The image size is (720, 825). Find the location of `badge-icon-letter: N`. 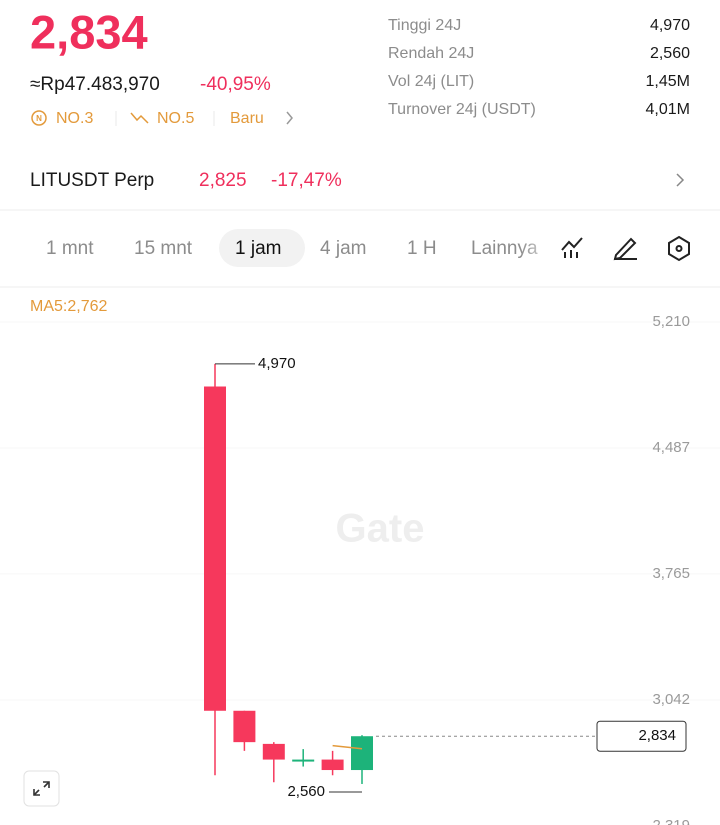

badge-icon-letter: N is located at coordinates (39, 118).